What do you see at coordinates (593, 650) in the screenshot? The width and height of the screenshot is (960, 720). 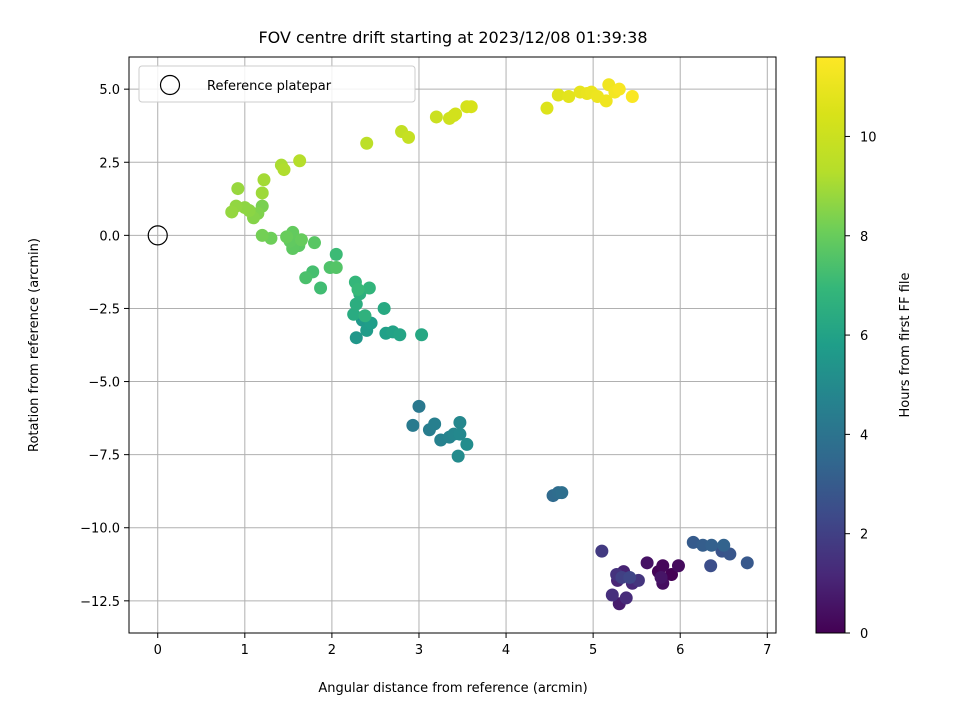 I see `x-tick-label: 5` at bounding box center [593, 650].